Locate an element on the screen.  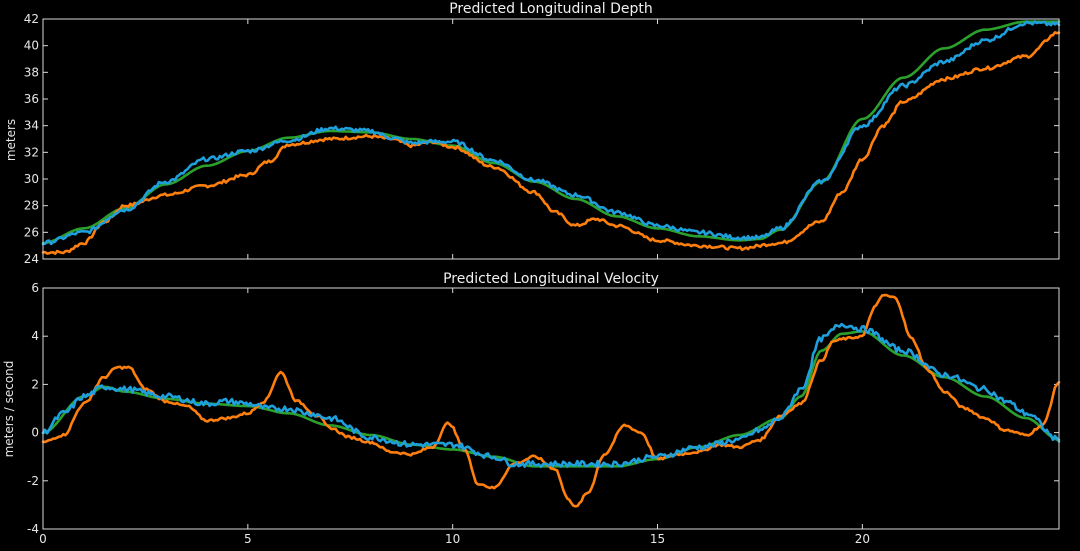
depth-ytick-label: 36 is located at coordinates (31, 99).